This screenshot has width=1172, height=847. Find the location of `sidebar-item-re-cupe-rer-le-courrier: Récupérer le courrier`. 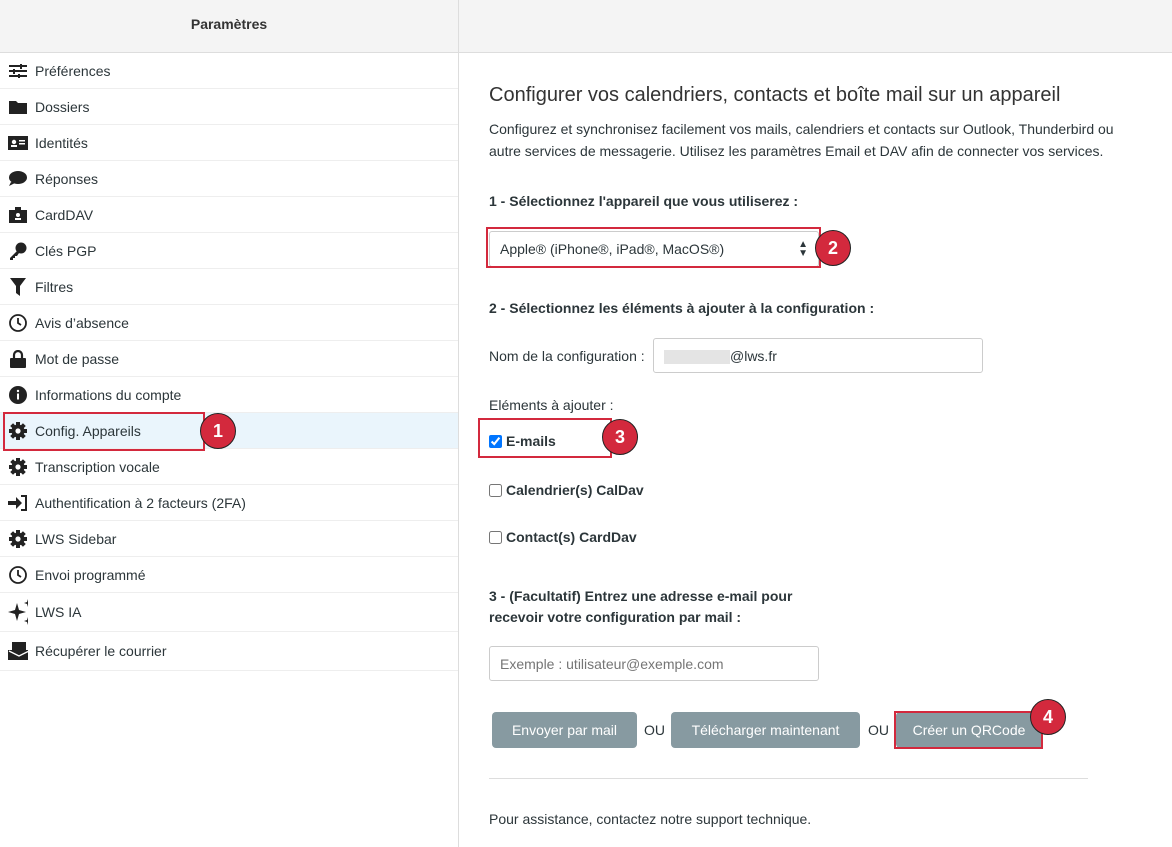

sidebar-item-re-cupe-rer-le-courrier: Récupérer le courrier is located at coordinates (229, 651).